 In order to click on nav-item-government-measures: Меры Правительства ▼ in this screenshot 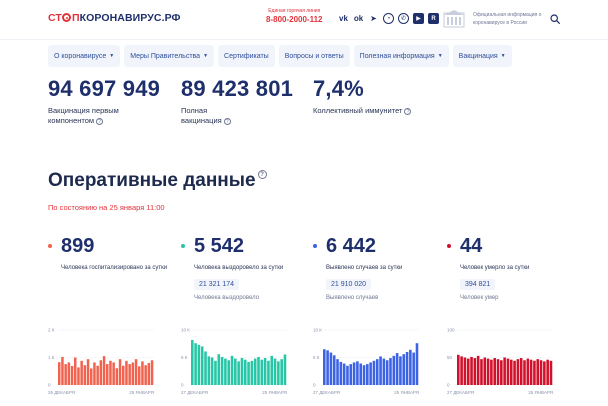, I will do `click(169, 56)`.